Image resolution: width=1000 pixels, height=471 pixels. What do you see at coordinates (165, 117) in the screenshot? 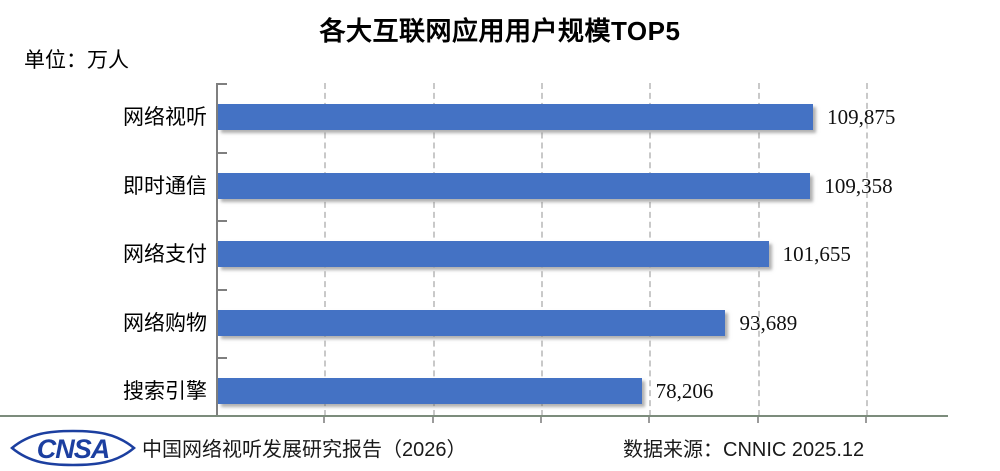
I see `category-label: 网络视听` at bounding box center [165, 117].